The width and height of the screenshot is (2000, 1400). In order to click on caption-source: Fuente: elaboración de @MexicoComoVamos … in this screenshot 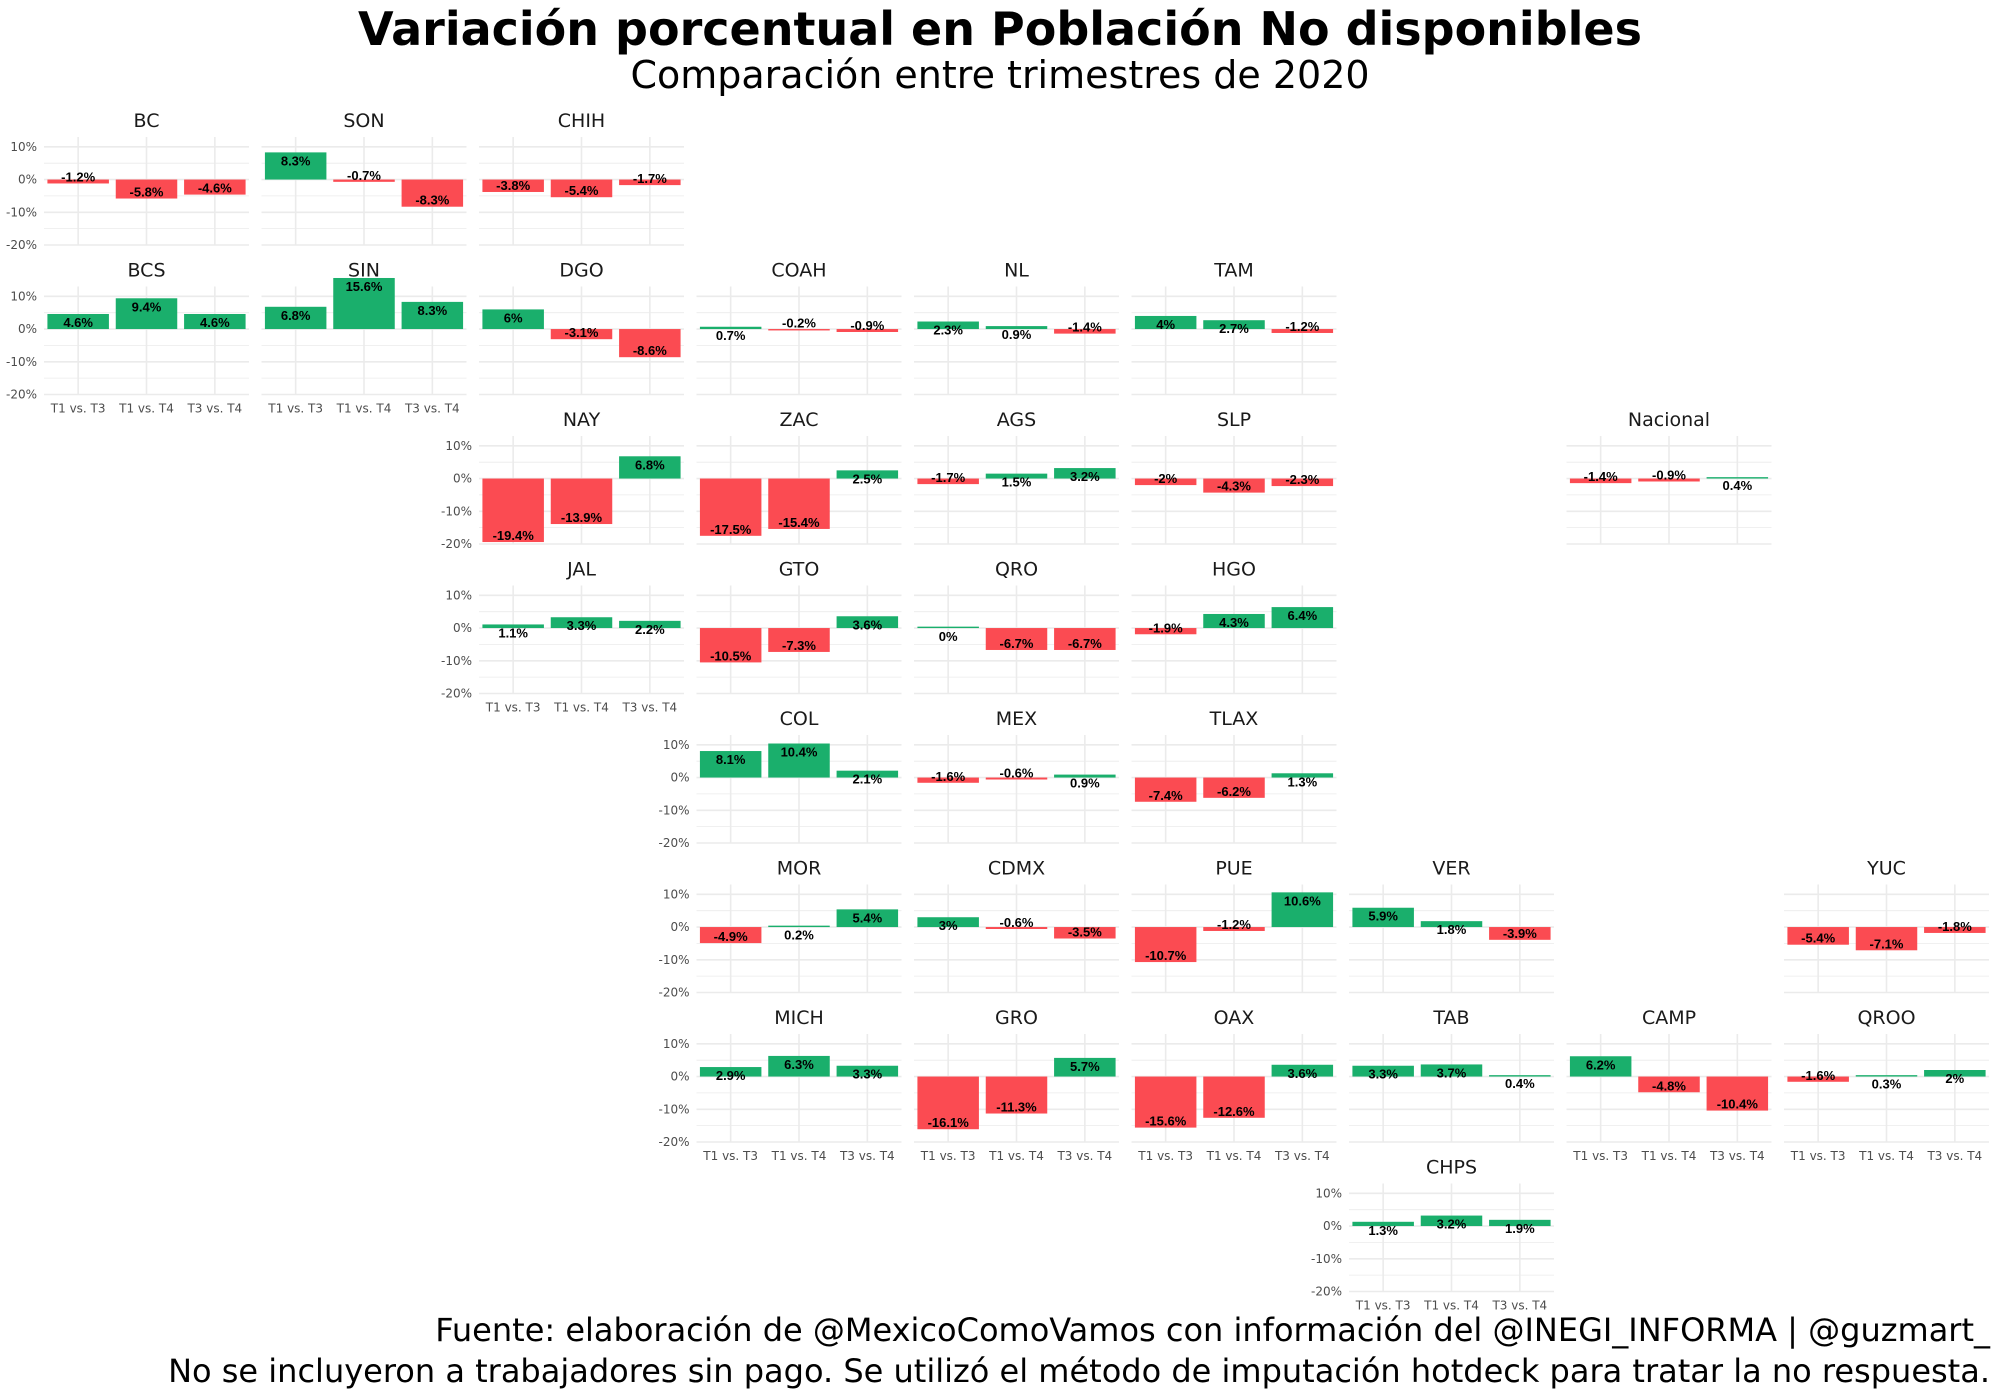, I will do `click(1212, 1330)`.